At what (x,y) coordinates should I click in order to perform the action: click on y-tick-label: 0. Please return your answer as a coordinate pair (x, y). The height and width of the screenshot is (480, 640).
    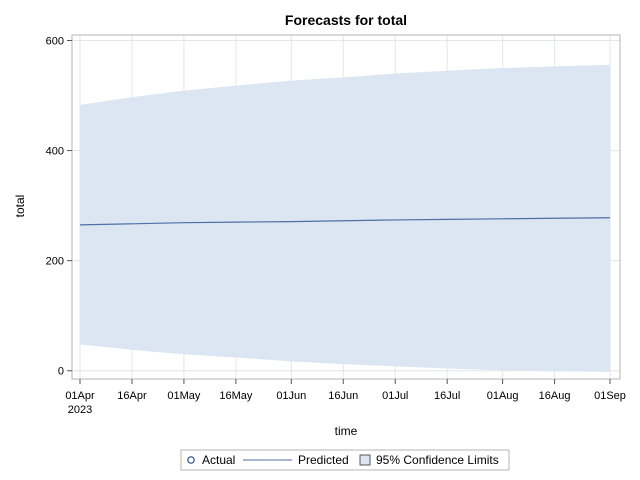
    Looking at the image, I should click on (61, 372).